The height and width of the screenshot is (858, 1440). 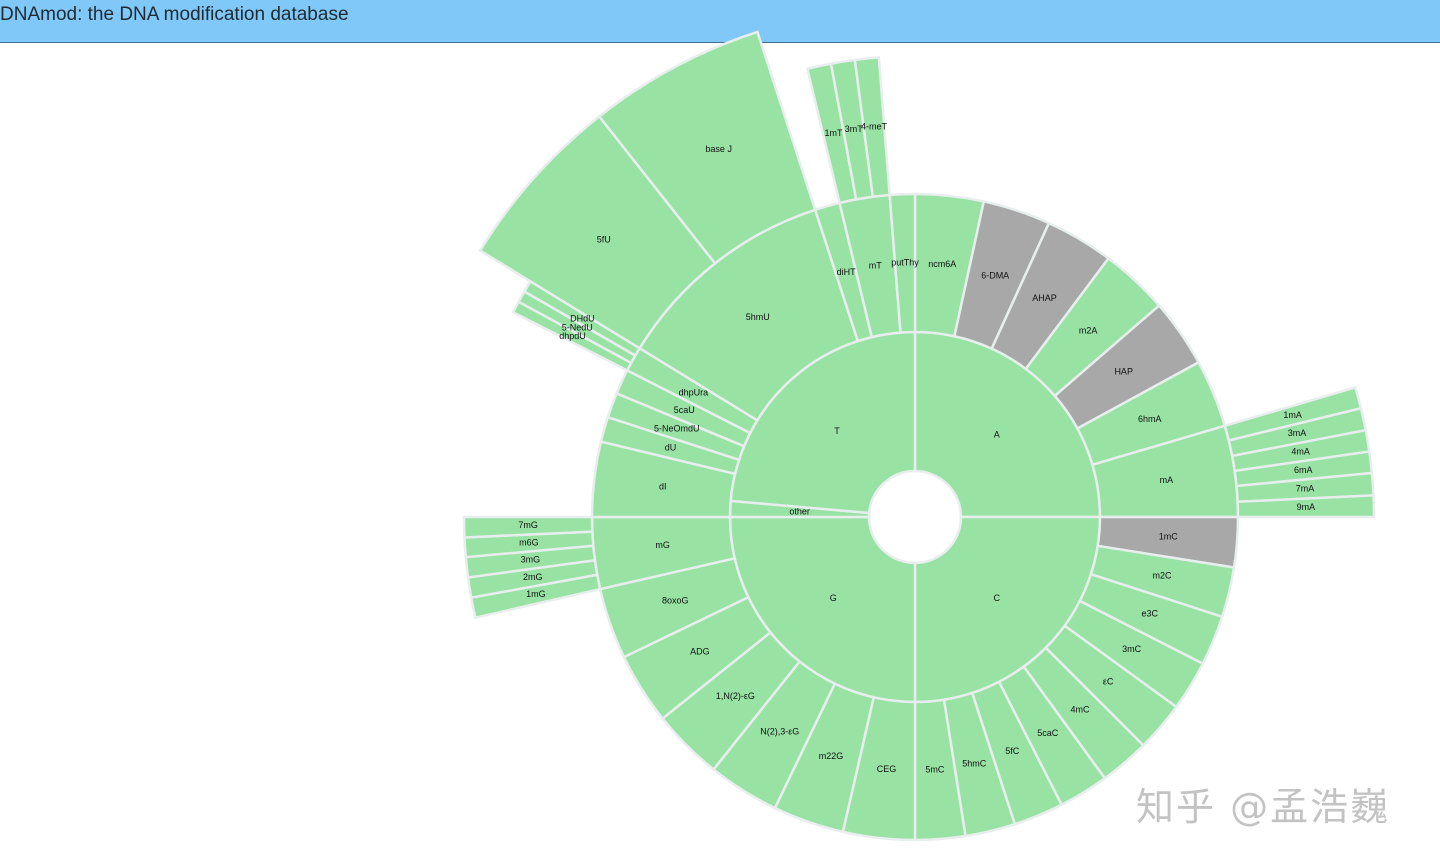 I want to click on label-dhpdu: dhpdU, so click(x=572, y=336).